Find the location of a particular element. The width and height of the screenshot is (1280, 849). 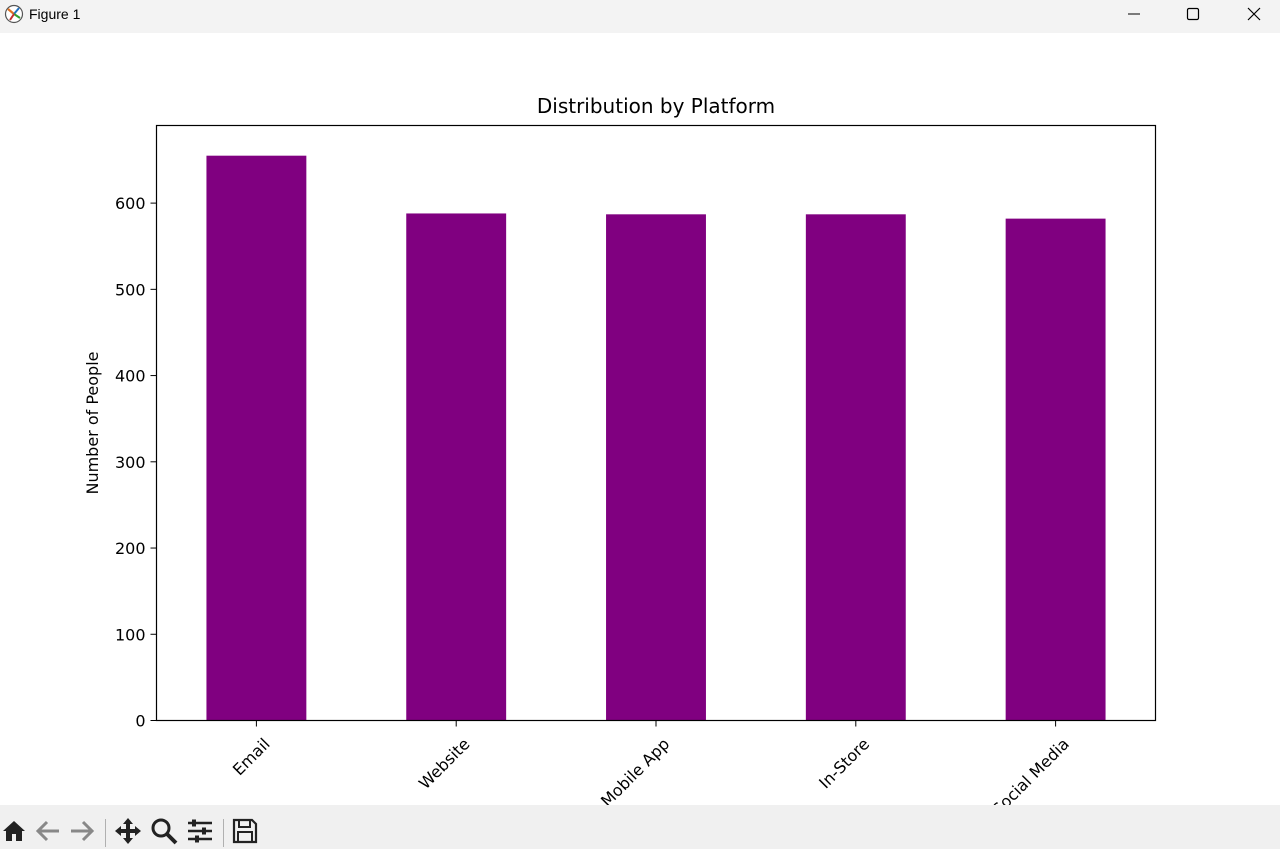

configure-subplots-icon is located at coordinates (200, 831).